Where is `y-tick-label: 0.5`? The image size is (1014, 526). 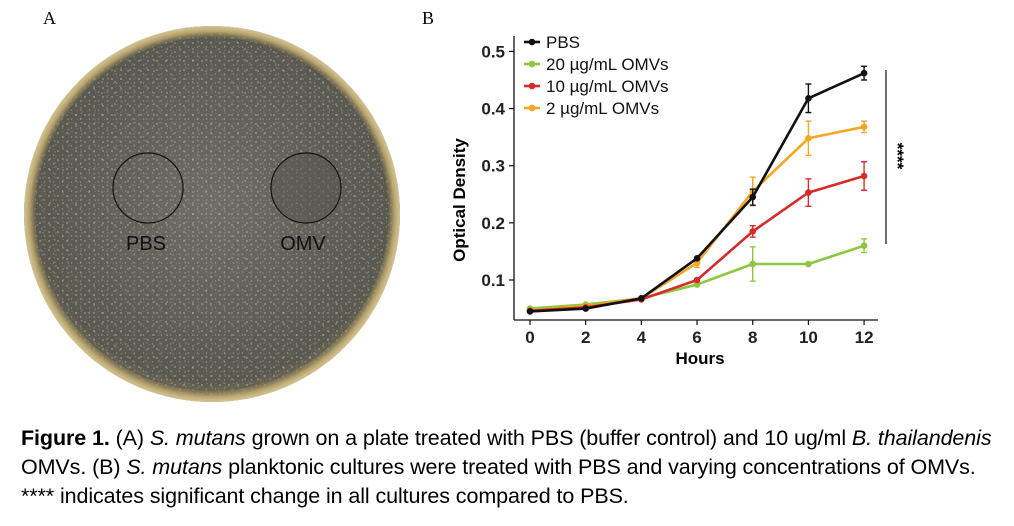 y-tick-label: 0.5 is located at coordinates (493, 51).